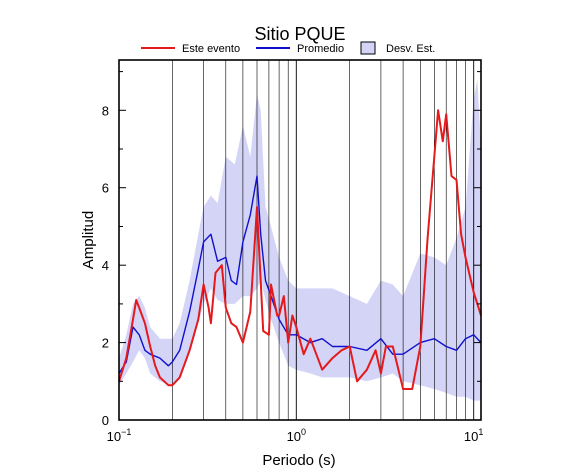  I want to click on y-tick-label: 6, so click(105, 188).